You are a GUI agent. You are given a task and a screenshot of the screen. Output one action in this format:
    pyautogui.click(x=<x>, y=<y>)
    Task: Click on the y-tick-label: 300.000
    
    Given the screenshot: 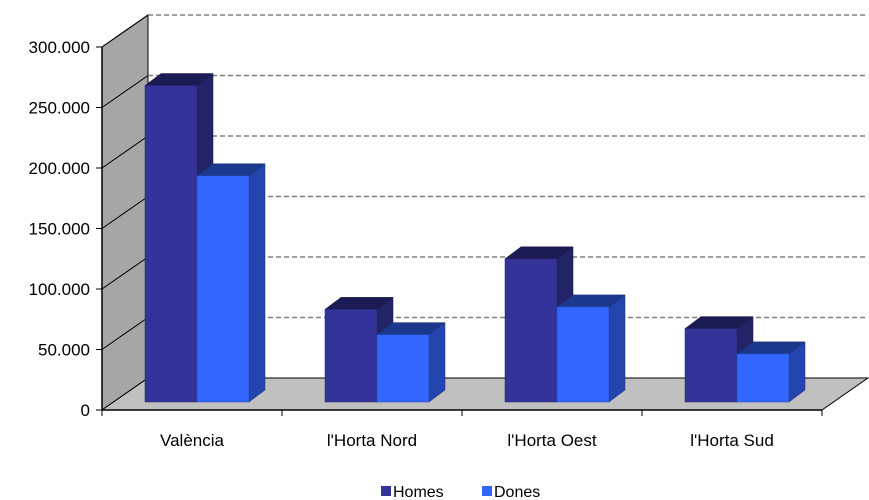 What is the action you would take?
    pyautogui.click(x=59, y=47)
    